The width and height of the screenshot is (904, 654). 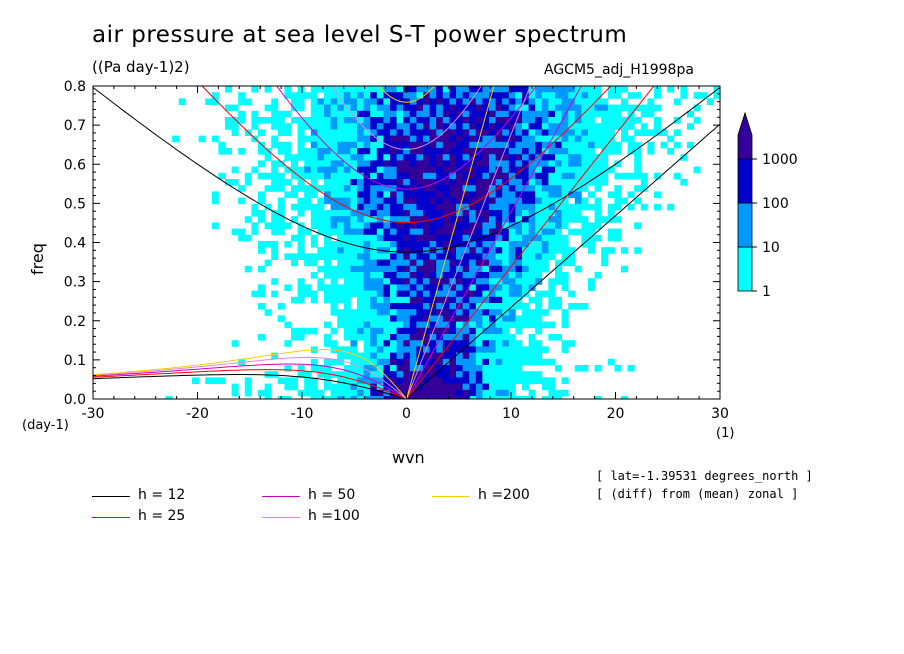 I want to click on x-tick-label: 10, so click(x=511, y=414).